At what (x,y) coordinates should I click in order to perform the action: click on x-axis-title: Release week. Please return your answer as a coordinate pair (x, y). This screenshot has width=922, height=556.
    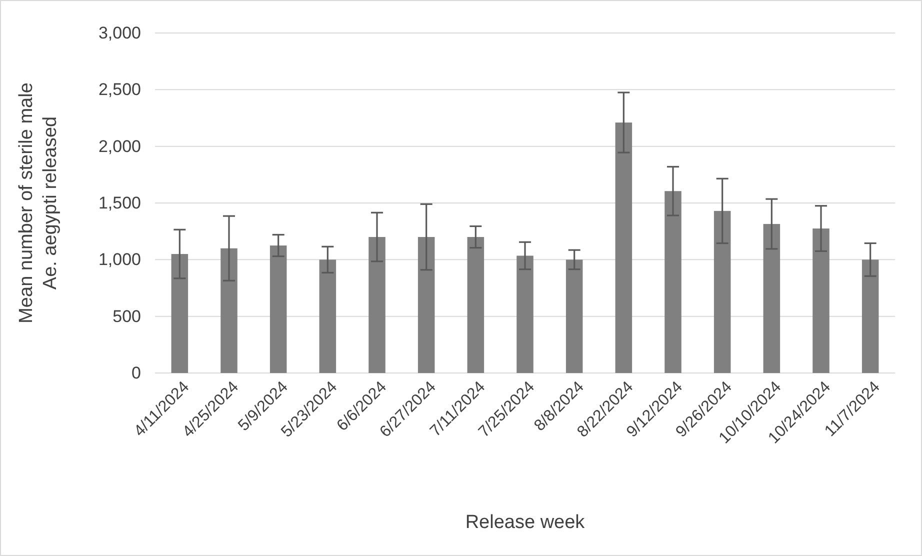
    Looking at the image, I should click on (525, 522).